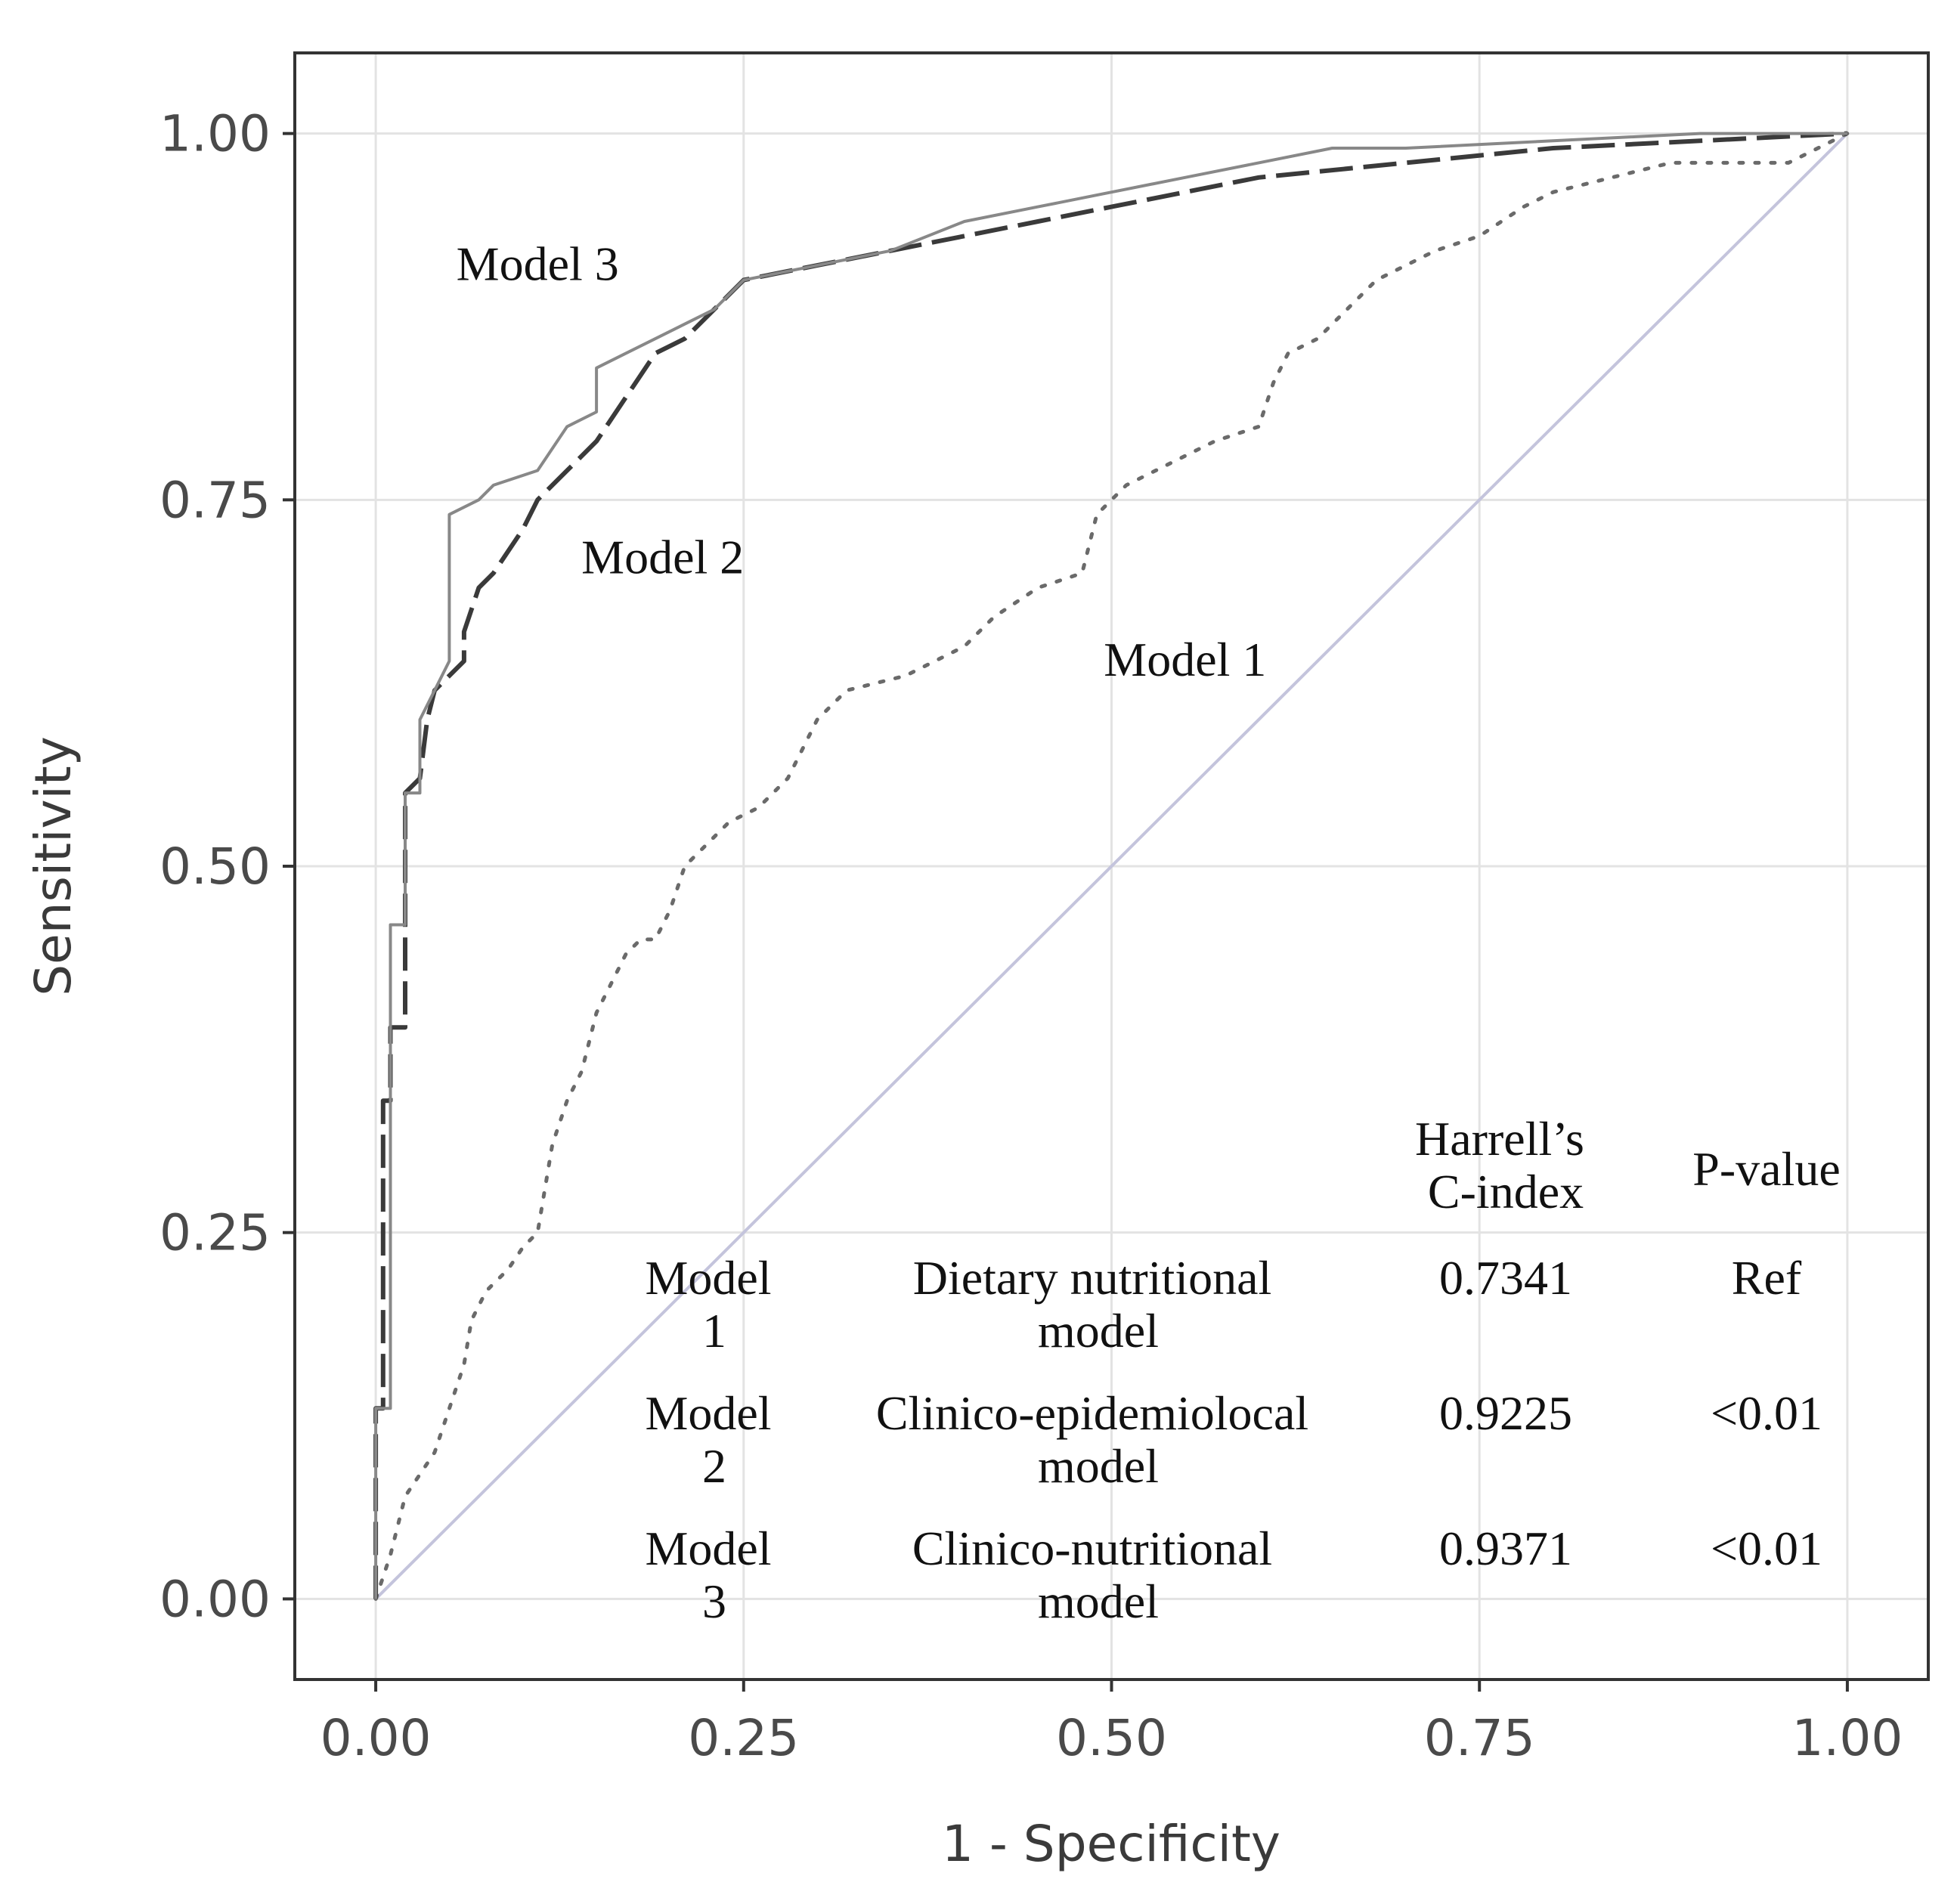 Image resolution: width=1957 pixels, height=1904 pixels. I want to click on table-row-model: Model 1, so click(714, 1304).